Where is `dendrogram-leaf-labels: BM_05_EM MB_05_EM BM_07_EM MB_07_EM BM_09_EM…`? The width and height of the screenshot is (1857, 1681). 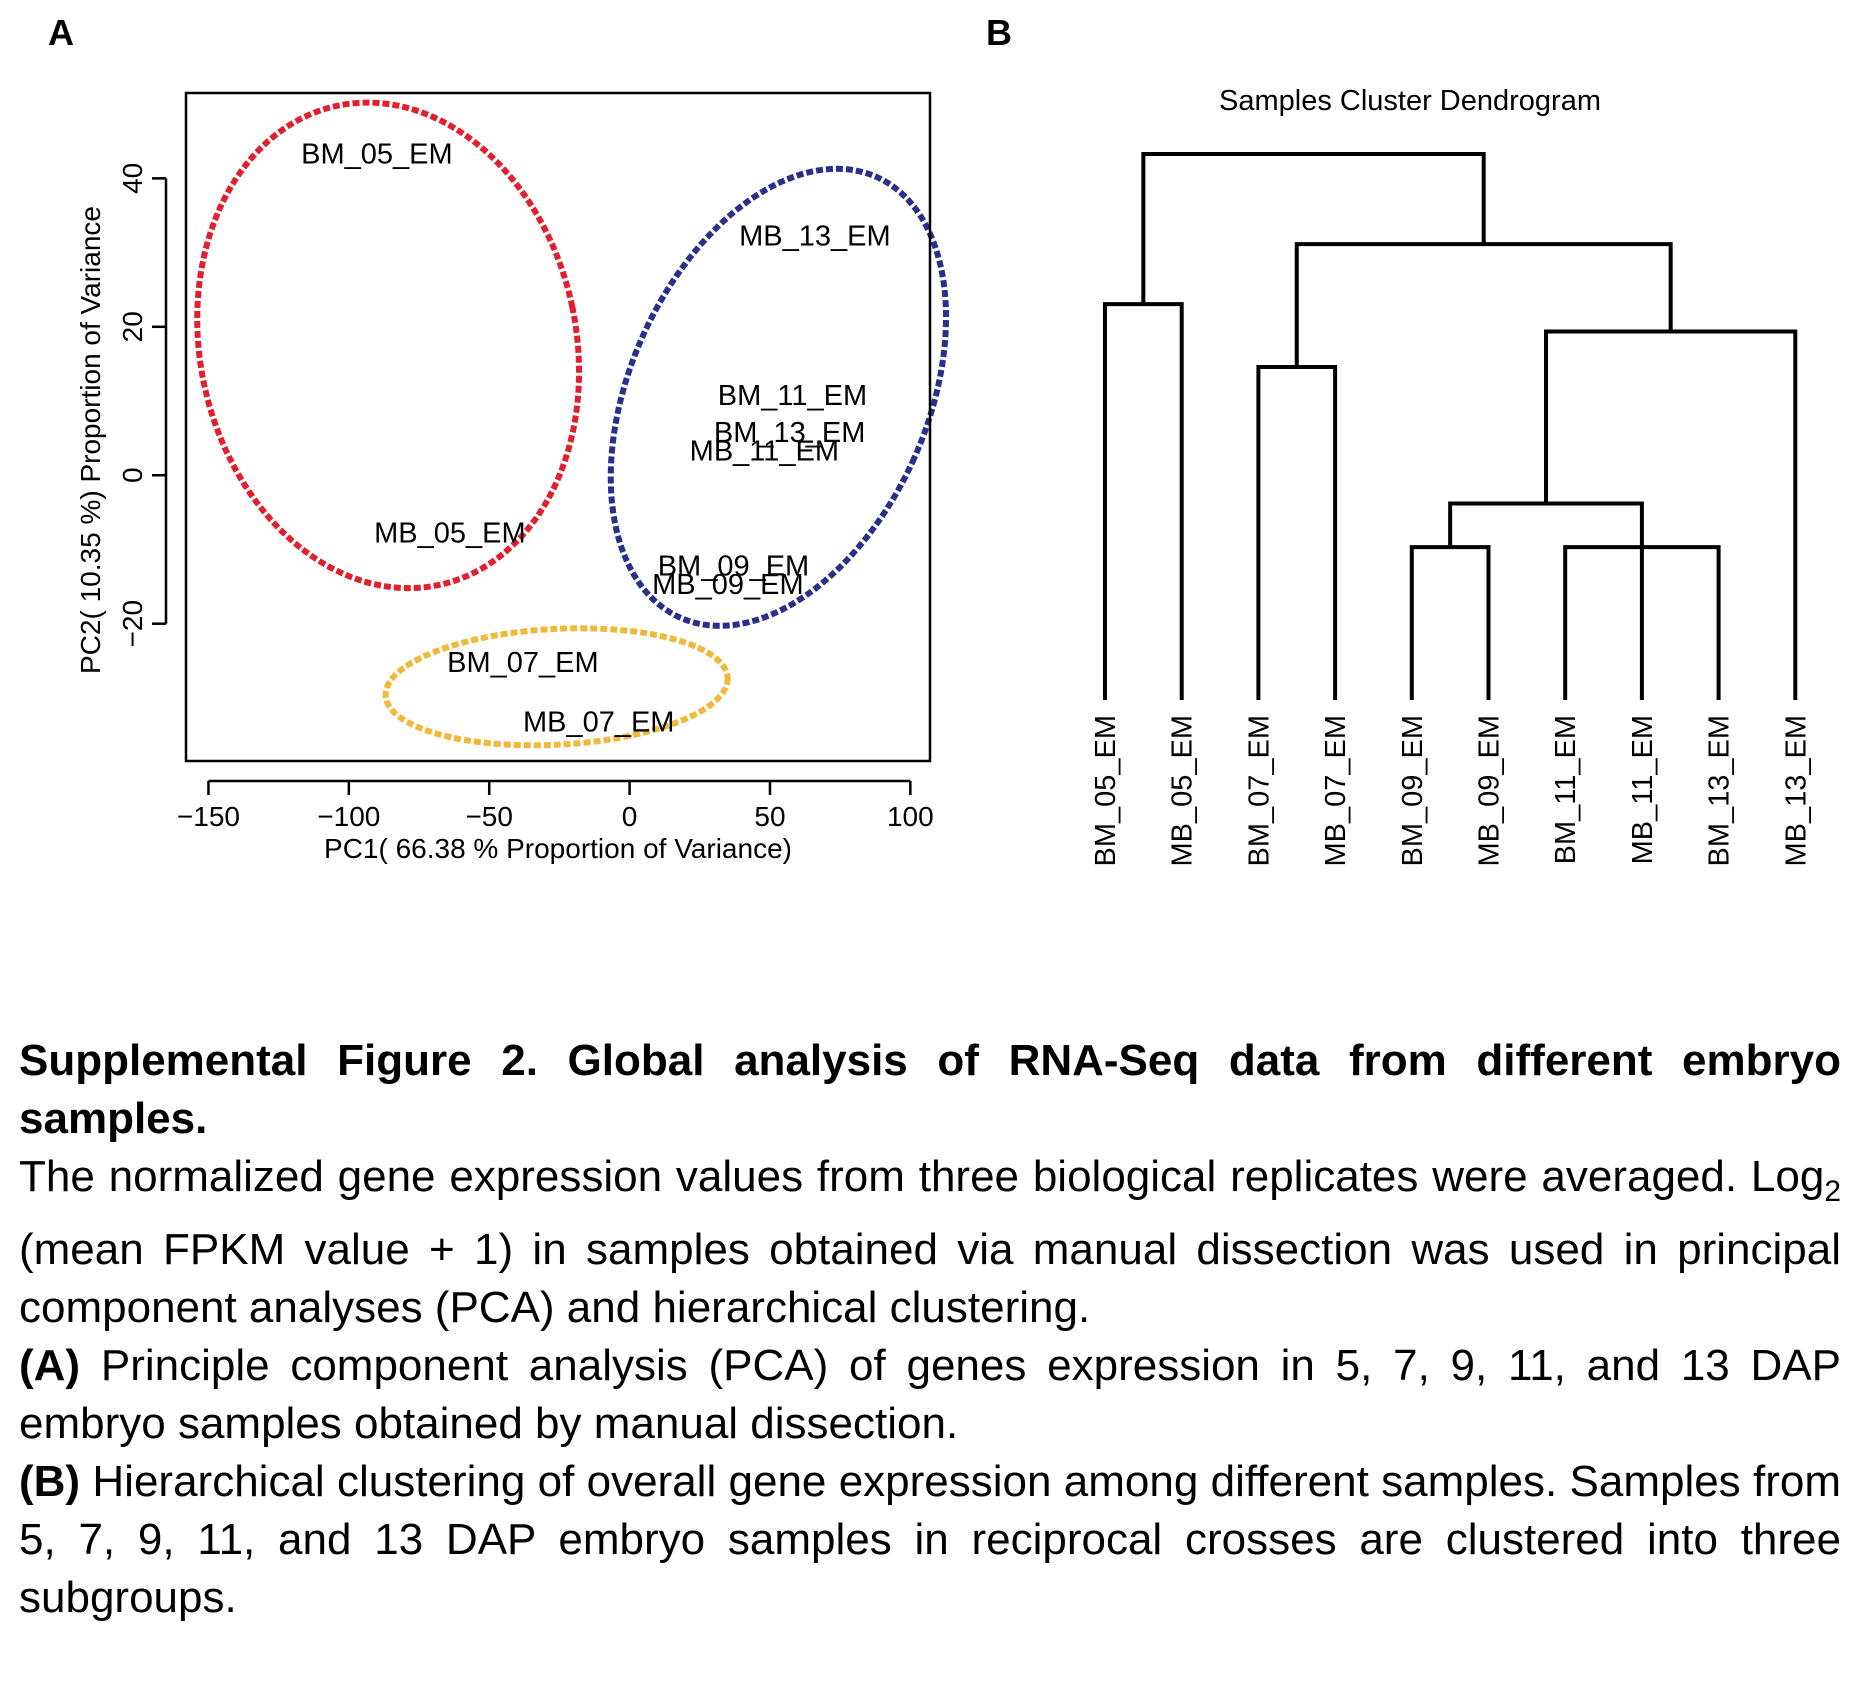
dendrogram-leaf-labels: BM_05_EM MB_05_EM BM_07_EM MB_07_EM BM_09_EM… is located at coordinates (1451, 791).